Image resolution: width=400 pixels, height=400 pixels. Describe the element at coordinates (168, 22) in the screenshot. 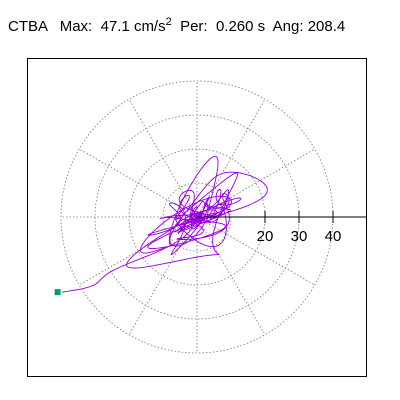

I see `max-unit-exponent: 2` at that location.